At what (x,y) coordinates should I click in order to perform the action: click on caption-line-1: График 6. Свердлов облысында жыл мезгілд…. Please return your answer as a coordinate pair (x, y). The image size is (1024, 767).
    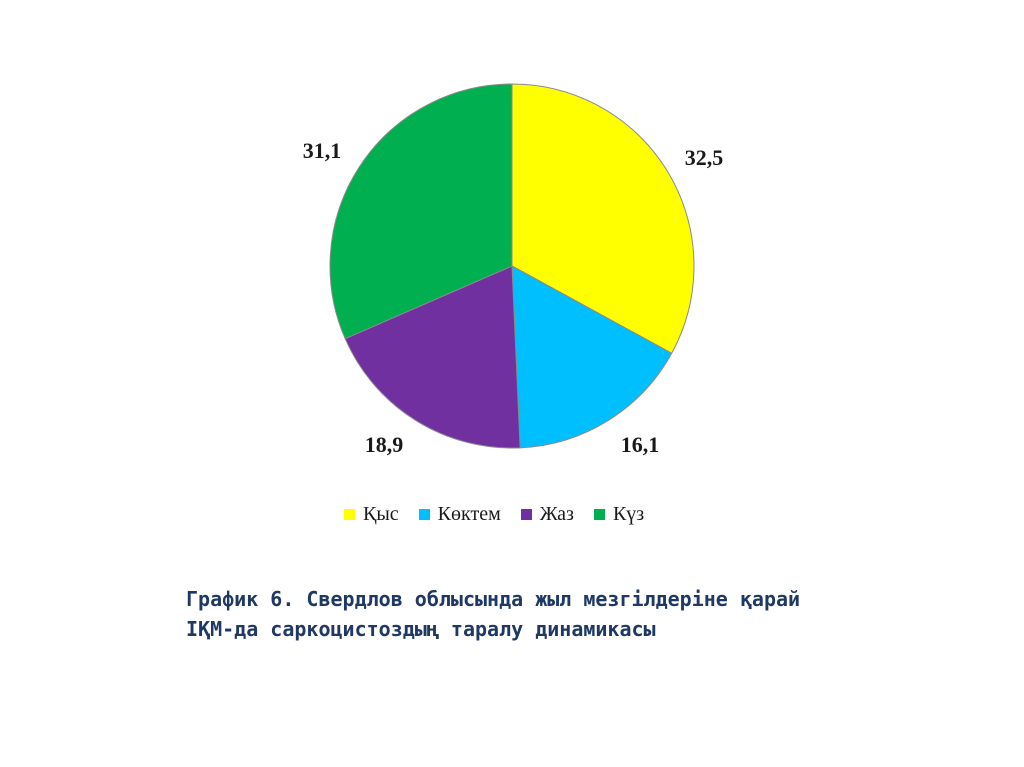
    Looking at the image, I should click on (493, 599).